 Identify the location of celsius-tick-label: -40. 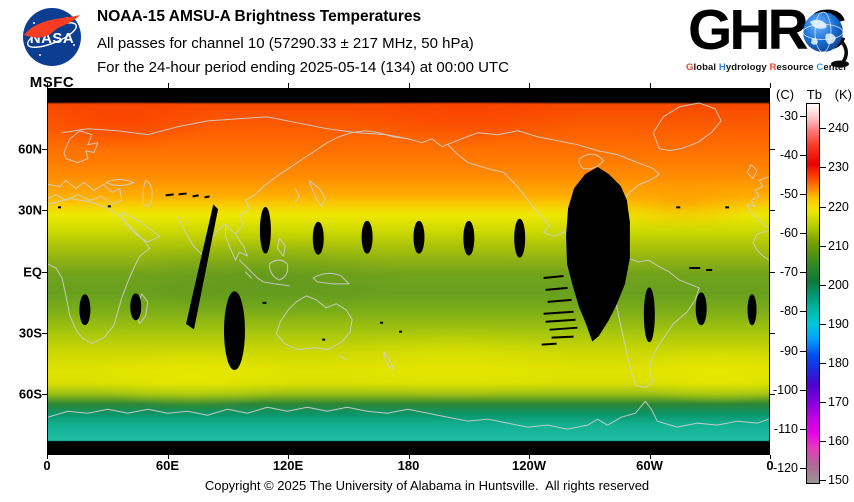
(788, 155).